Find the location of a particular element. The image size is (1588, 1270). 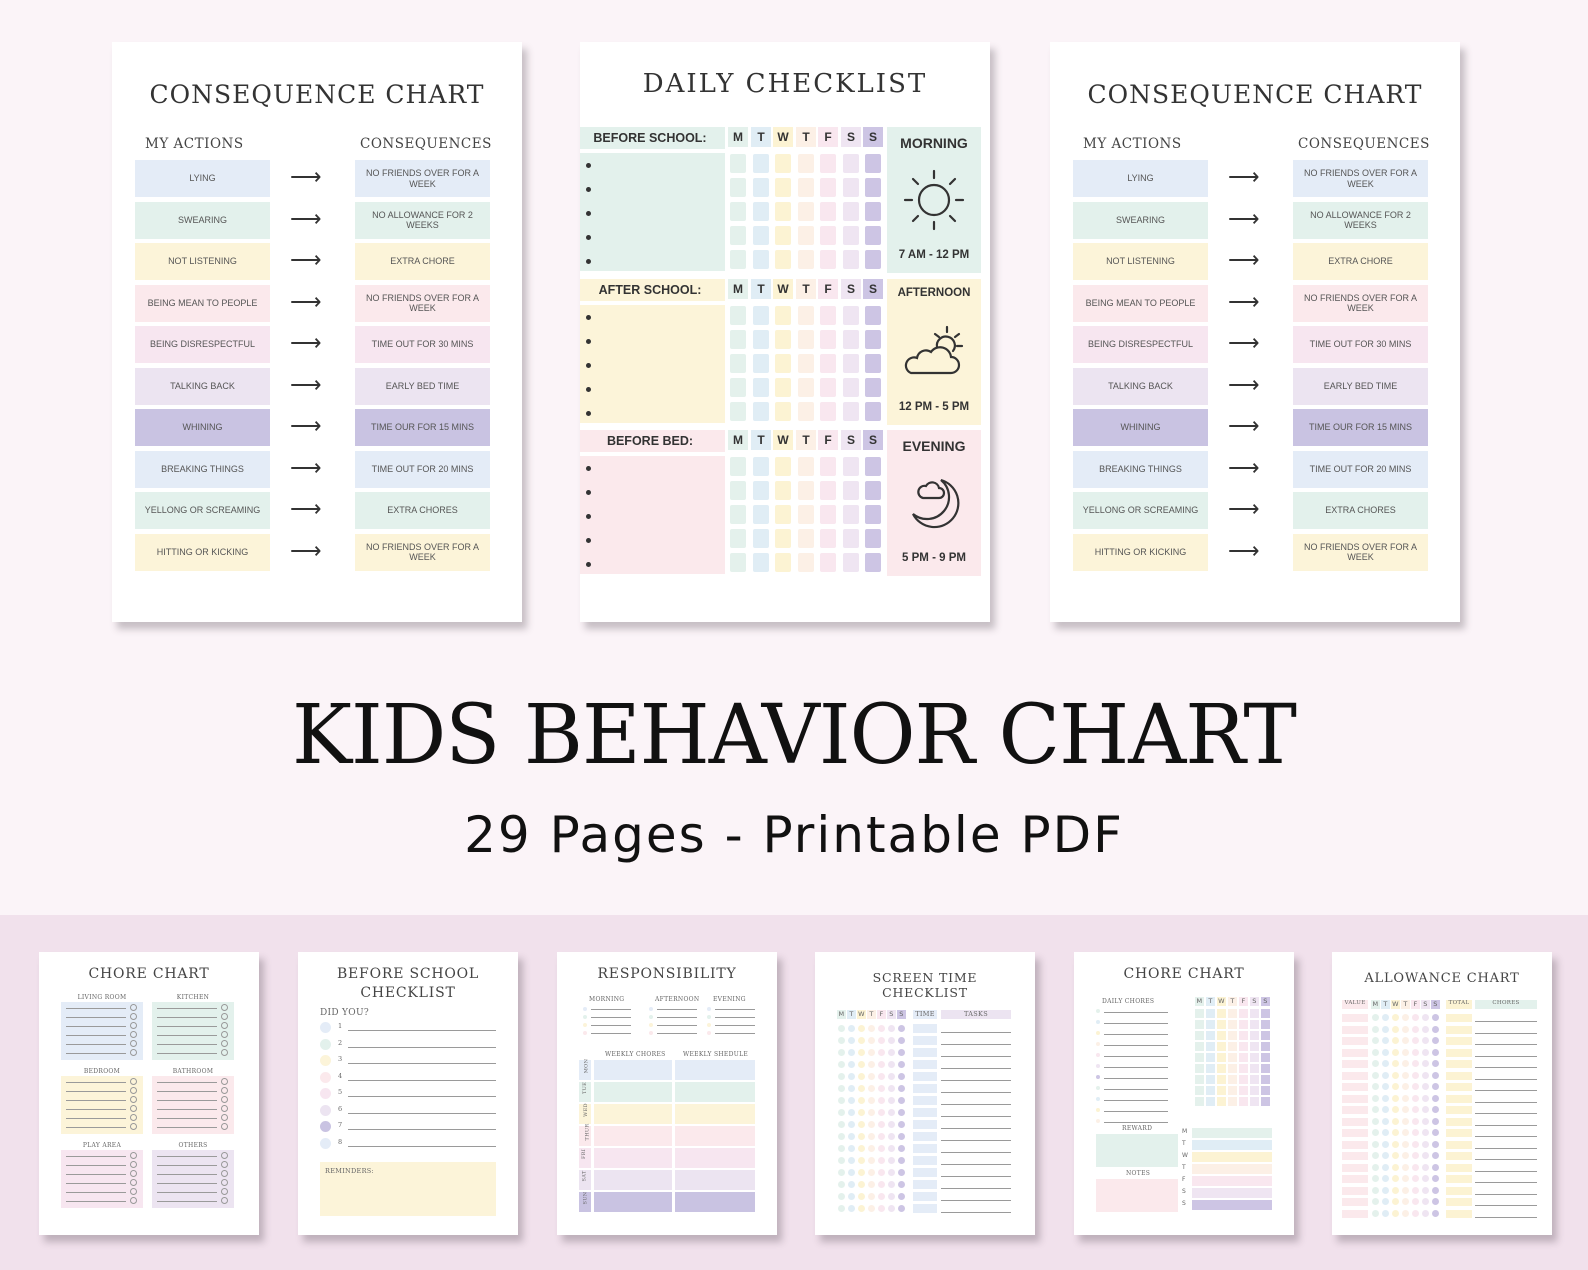

day-tab: SAT is located at coordinates (585, 1180).